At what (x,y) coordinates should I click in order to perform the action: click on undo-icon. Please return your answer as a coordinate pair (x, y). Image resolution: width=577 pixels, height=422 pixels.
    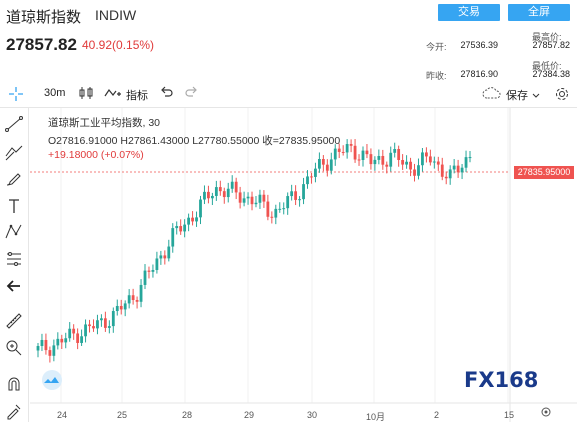
    Looking at the image, I should click on (167, 94).